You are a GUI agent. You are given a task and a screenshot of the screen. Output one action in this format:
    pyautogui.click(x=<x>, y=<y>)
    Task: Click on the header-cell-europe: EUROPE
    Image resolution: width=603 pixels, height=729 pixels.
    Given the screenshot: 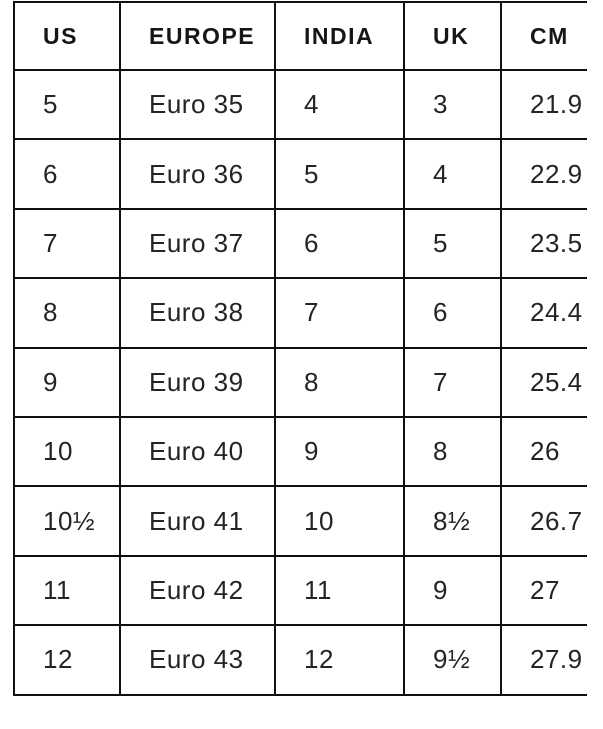 What is the action you would take?
    pyautogui.click(x=197, y=36)
    